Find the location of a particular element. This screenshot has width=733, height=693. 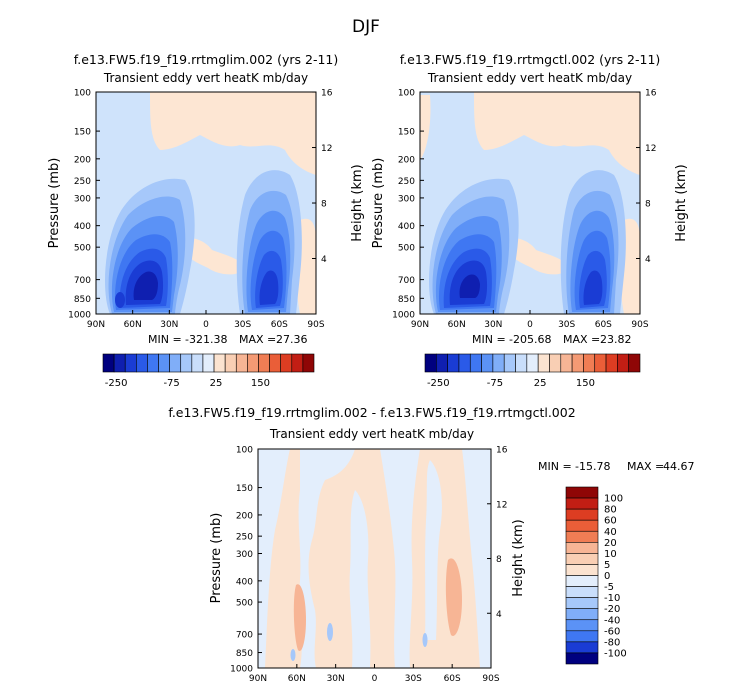

min-value: -321.38 is located at coordinates (206, 339).